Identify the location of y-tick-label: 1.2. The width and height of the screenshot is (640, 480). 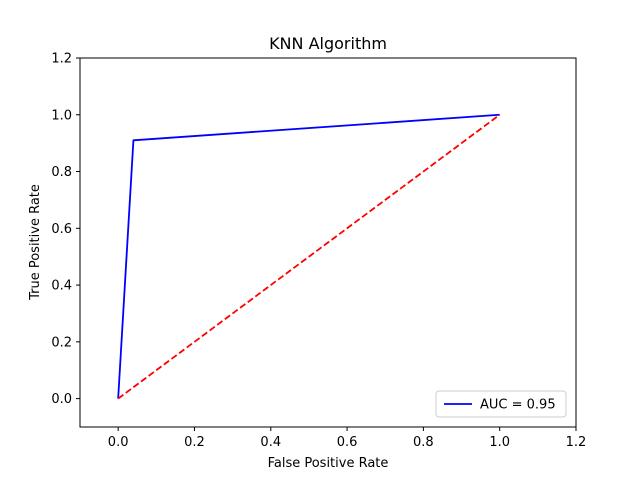
(61, 59).